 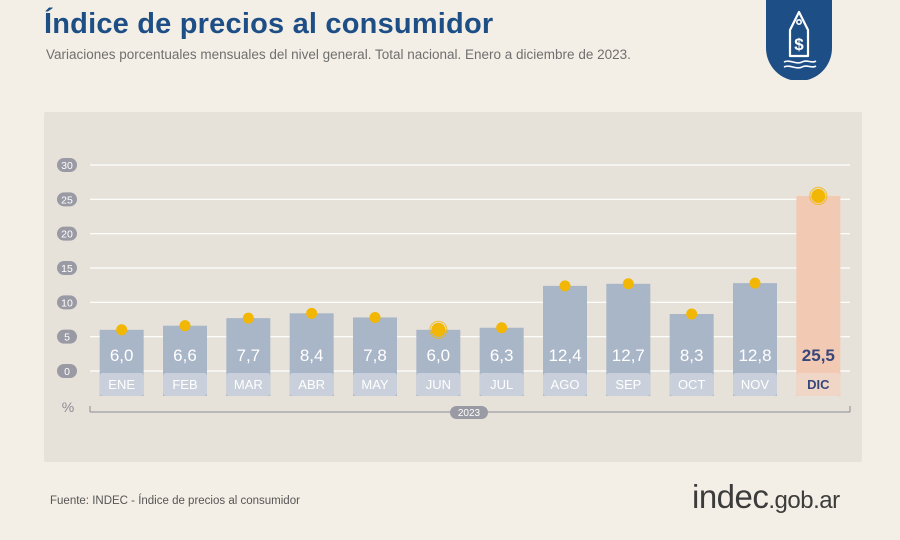 I want to click on category-label: DIC, so click(x=818, y=384).